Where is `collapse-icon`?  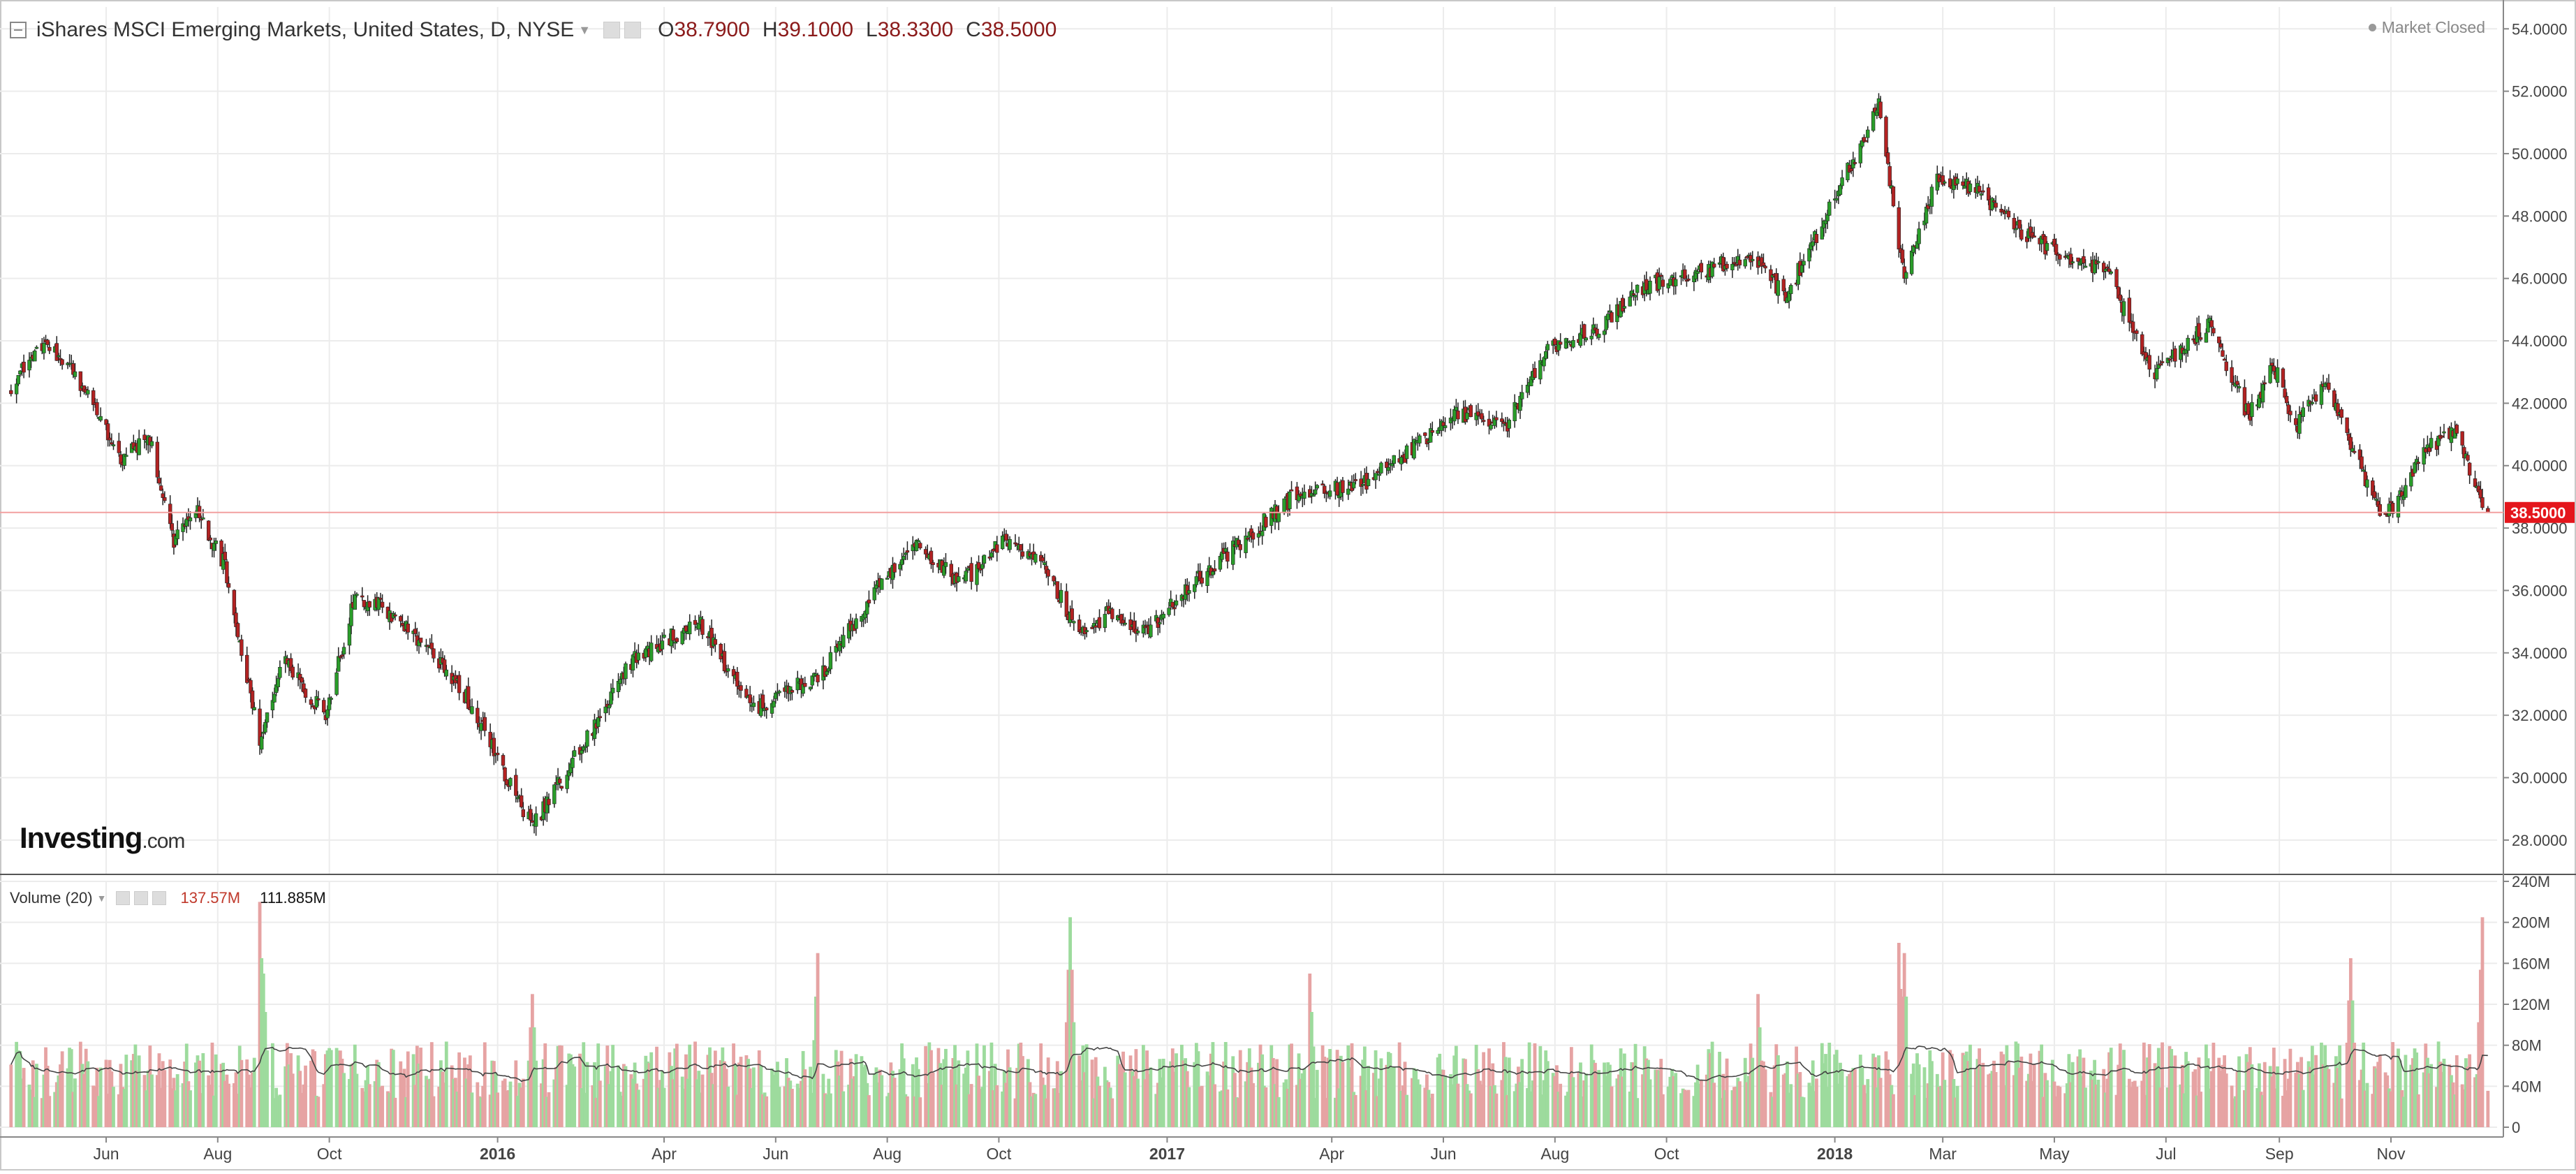 collapse-icon is located at coordinates (18, 30).